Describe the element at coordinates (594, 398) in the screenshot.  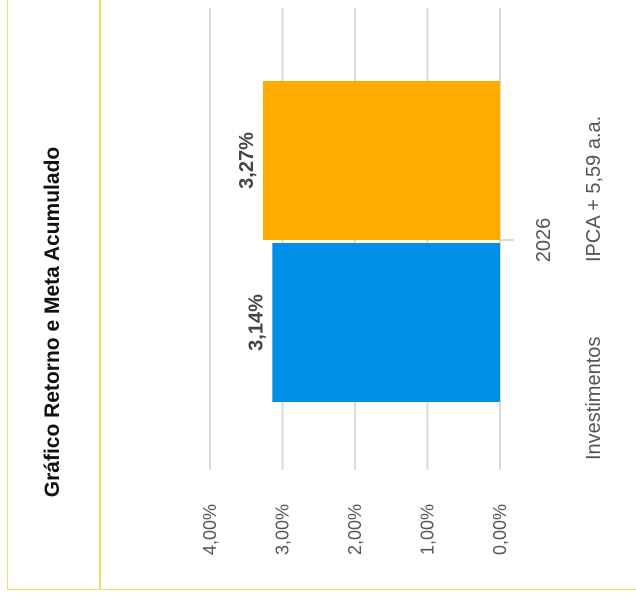
I see `legend-item: Investimentos` at that location.